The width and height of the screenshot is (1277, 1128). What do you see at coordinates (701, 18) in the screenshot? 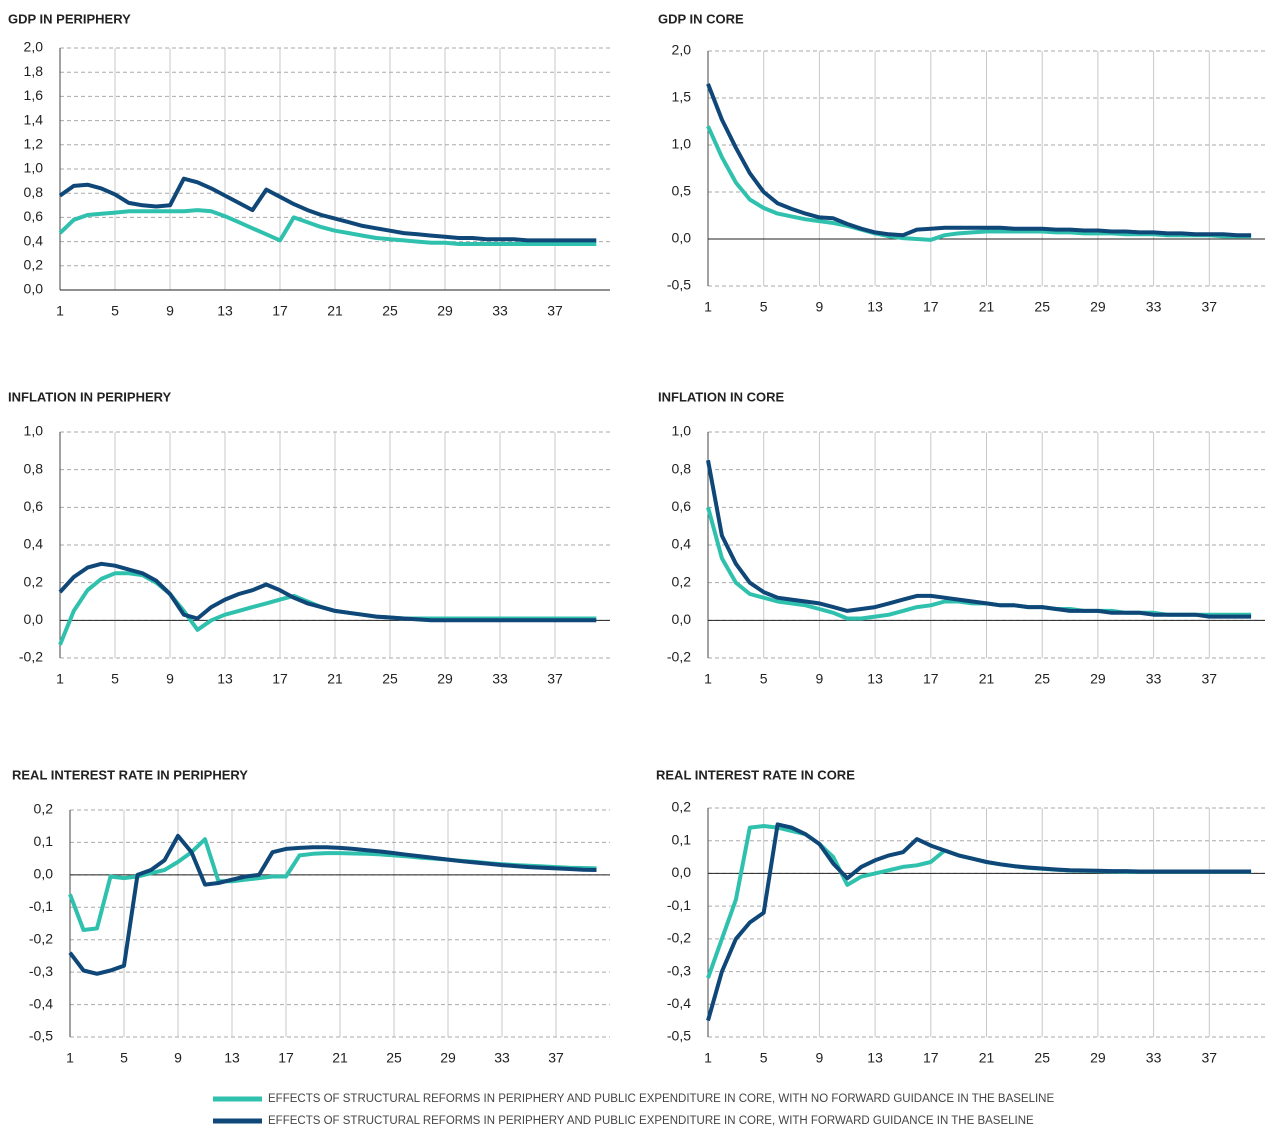
I see `chart-title: GDP IN CORE` at bounding box center [701, 18].